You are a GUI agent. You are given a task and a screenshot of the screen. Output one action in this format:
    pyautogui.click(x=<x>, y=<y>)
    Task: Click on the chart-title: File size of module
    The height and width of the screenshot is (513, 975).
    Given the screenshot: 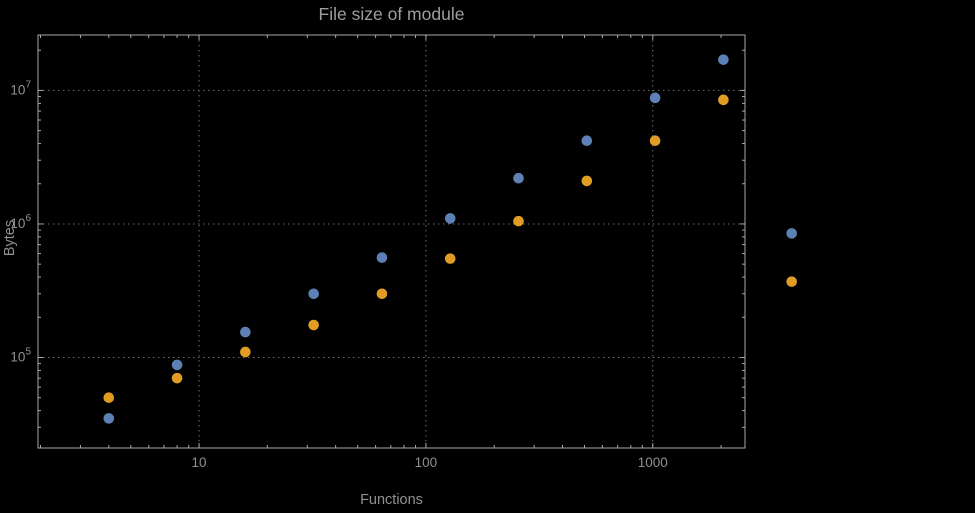 What is the action you would take?
    pyautogui.click(x=391, y=14)
    